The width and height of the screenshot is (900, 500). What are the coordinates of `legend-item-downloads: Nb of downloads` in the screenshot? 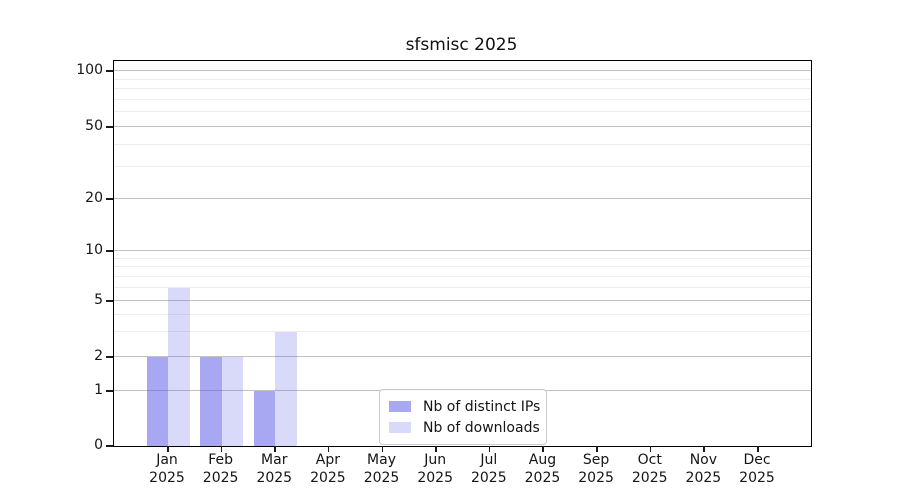 It's located at (464, 427).